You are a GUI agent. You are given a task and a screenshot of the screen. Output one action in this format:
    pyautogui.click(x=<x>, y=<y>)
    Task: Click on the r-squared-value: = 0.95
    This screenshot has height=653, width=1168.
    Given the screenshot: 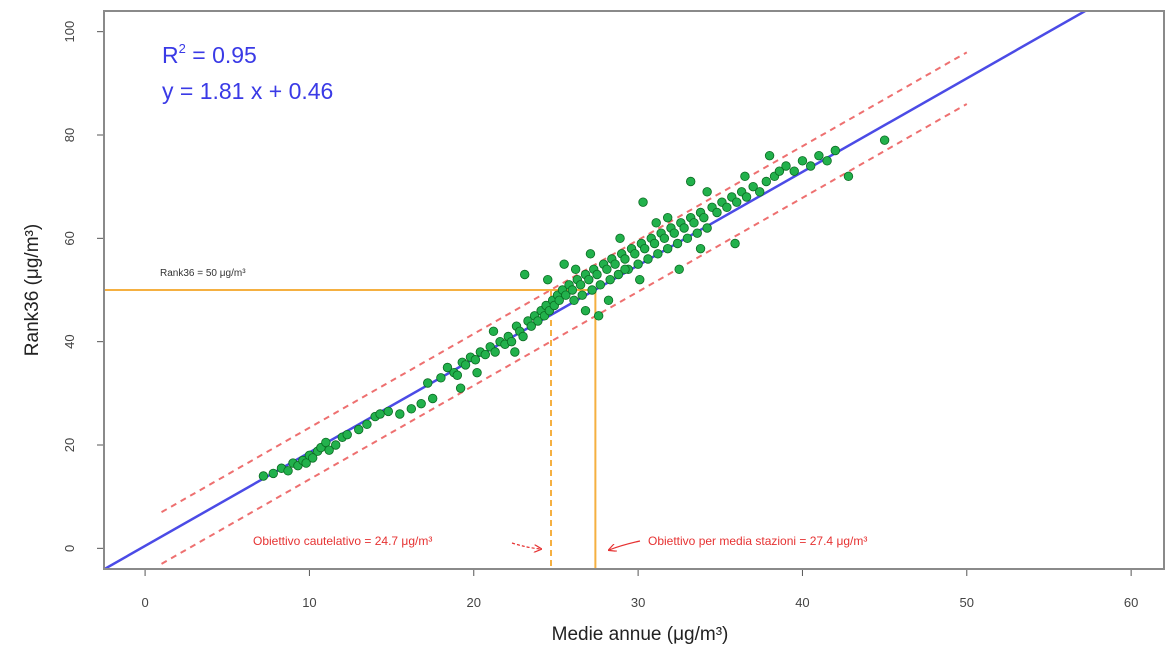 What is the action you would take?
    pyautogui.click(x=221, y=55)
    